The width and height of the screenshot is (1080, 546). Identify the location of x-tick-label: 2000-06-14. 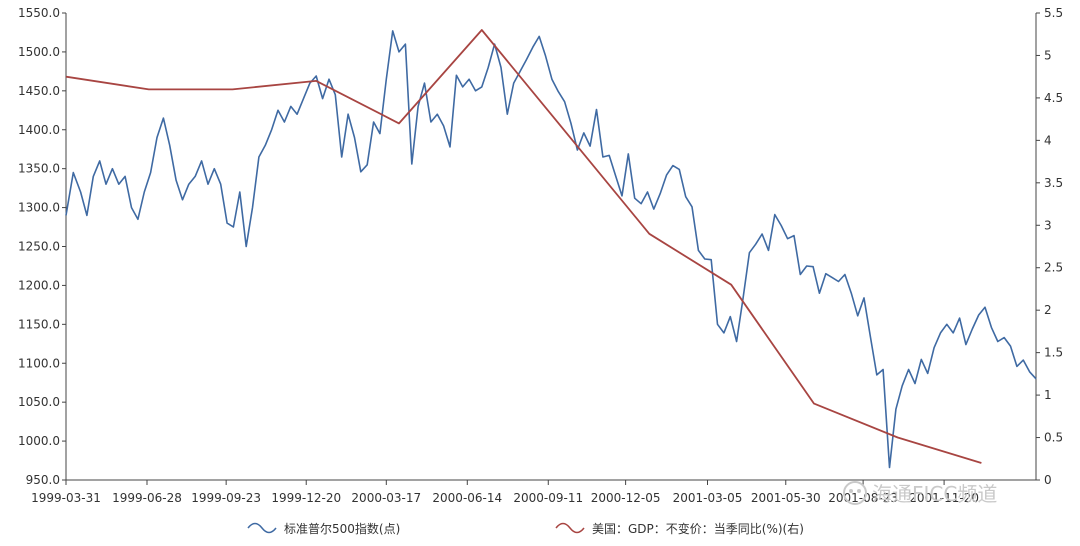
(467, 498).